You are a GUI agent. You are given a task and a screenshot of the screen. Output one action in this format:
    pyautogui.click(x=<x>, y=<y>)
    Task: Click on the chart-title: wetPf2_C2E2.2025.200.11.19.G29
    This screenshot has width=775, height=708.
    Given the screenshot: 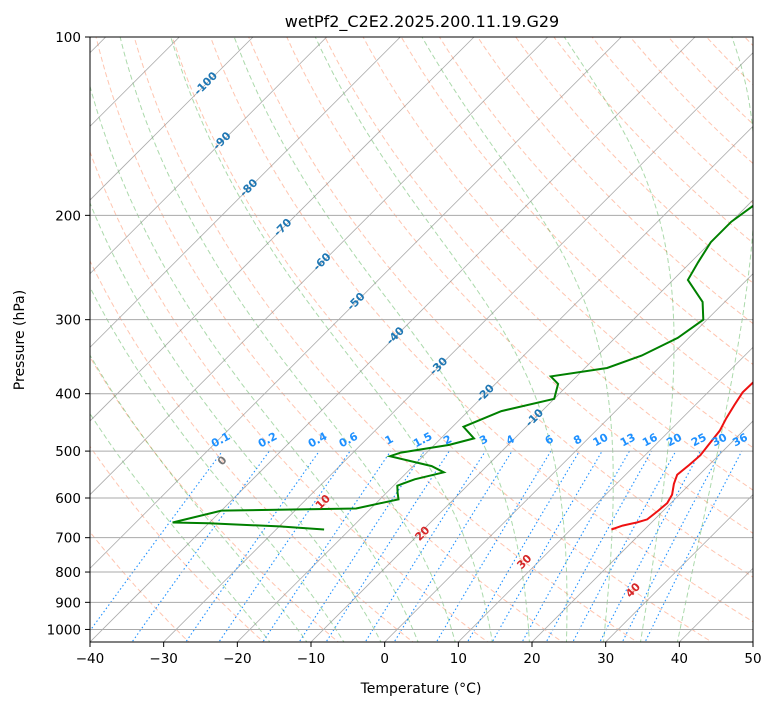 What is the action you would take?
    pyautogui.click(x=422, y=22)
    